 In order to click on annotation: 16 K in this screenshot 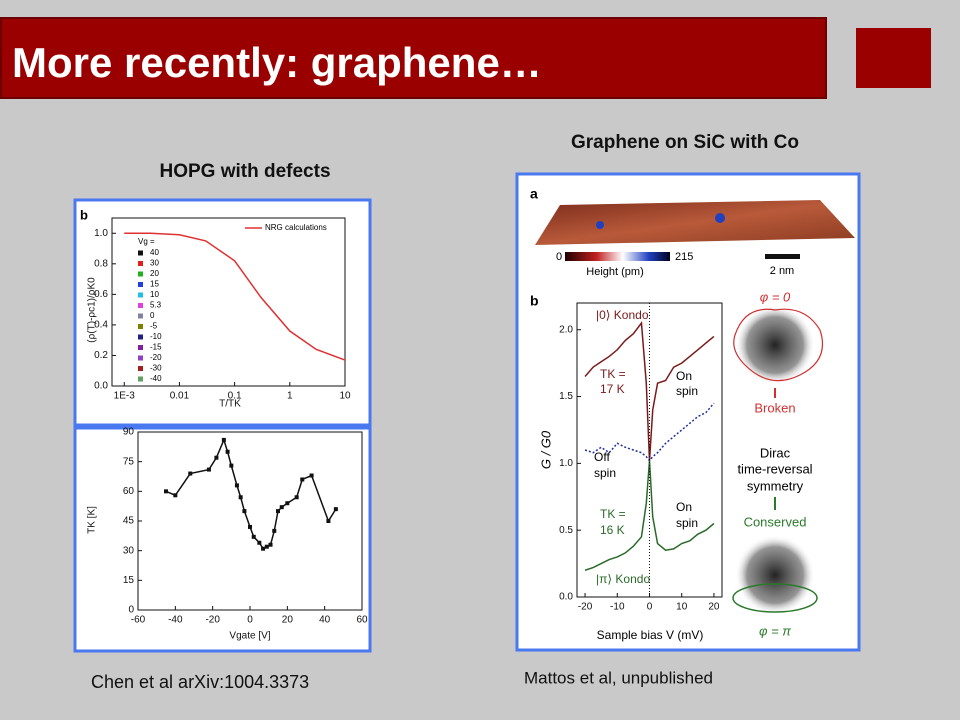, I will do `click(612, 530)`.